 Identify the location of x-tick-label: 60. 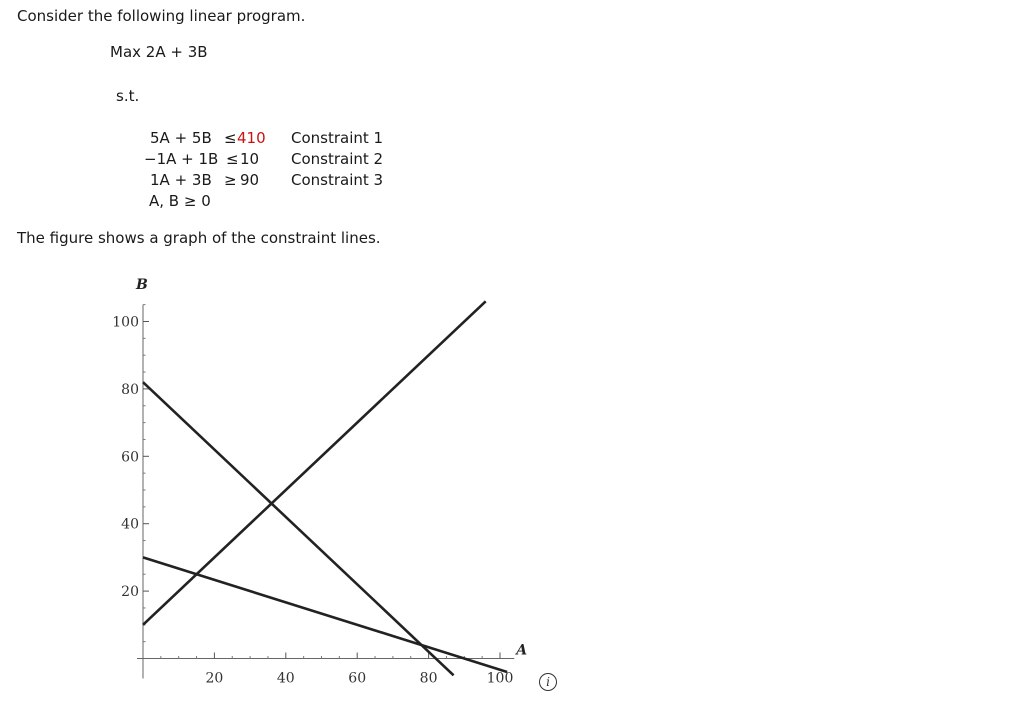
(357, 679).